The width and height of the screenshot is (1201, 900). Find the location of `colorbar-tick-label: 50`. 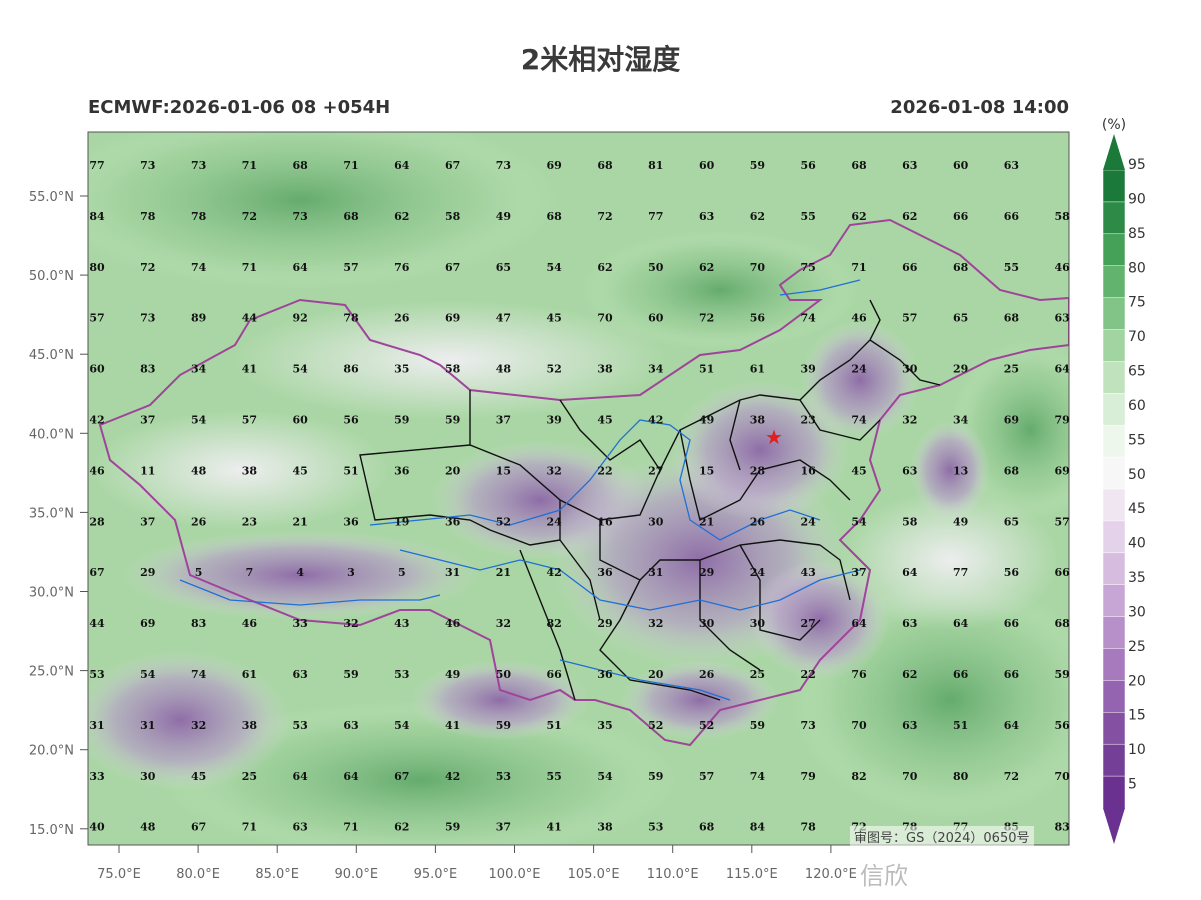

colorbar-tick-label: 50 is located at coordinates (1137, 475).